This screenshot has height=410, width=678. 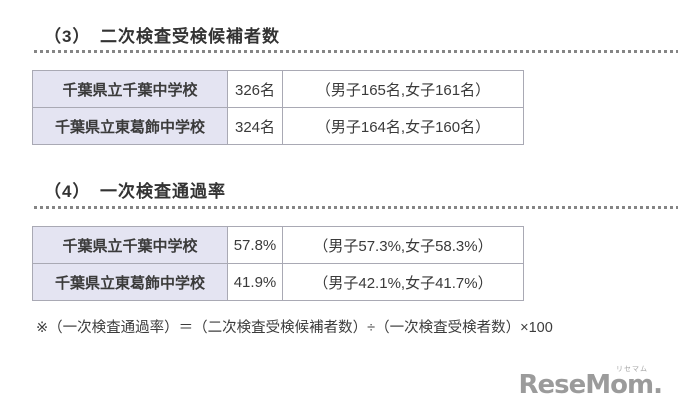 I want to click on gender-breakdown-cell: （男子57.3%,女子58.3%）, so click(x=403, y=245).